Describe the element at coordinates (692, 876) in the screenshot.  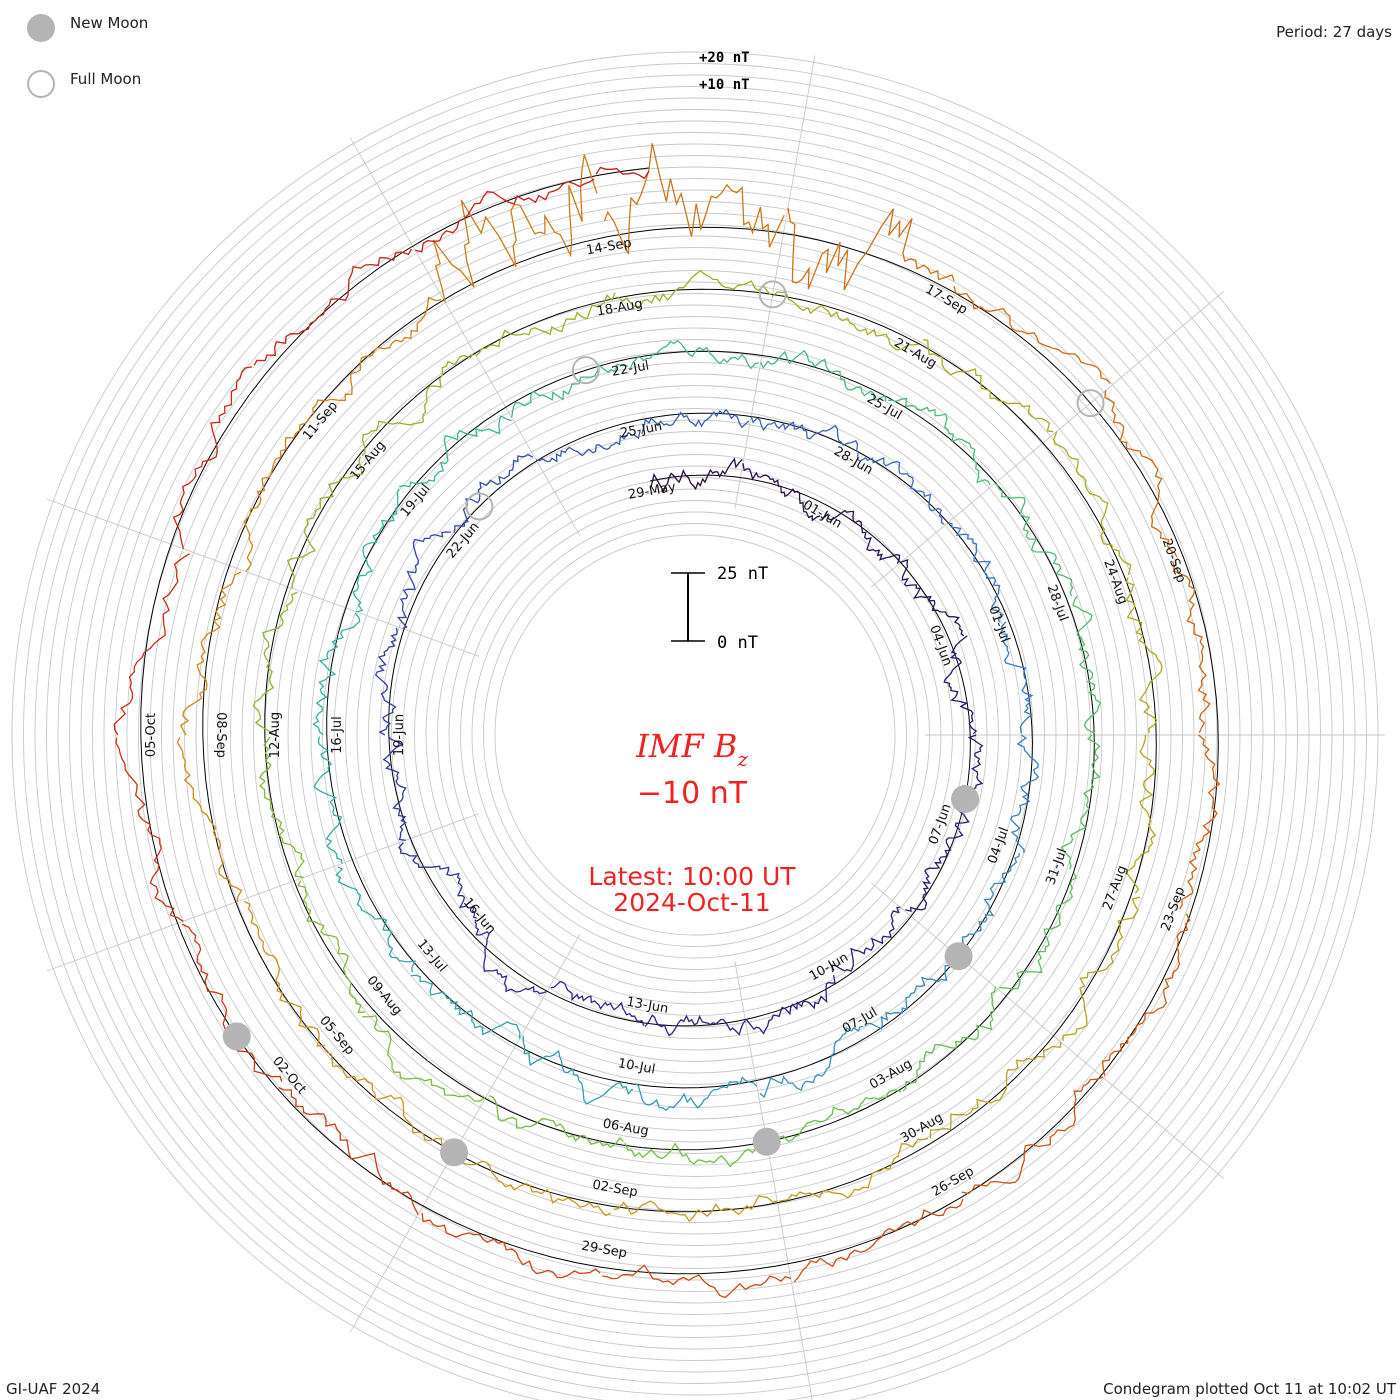
I see `latest-time: Latest: 10:00 UT` at that location.